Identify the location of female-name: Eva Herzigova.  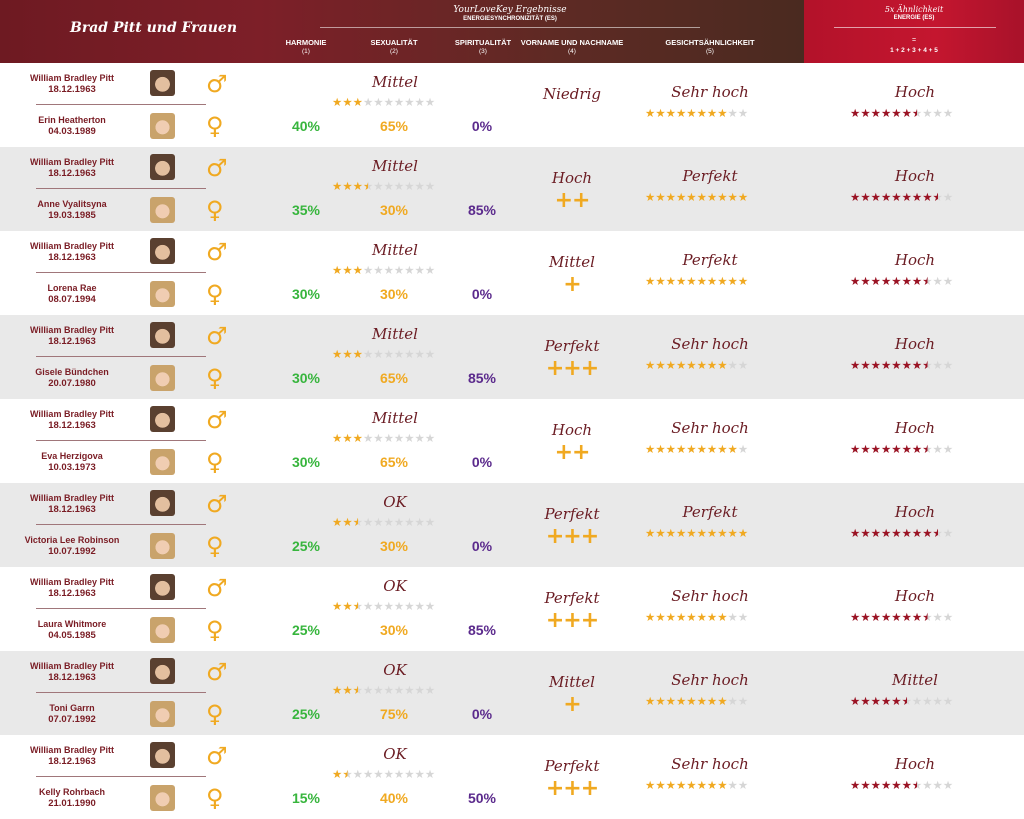
(72, 456).